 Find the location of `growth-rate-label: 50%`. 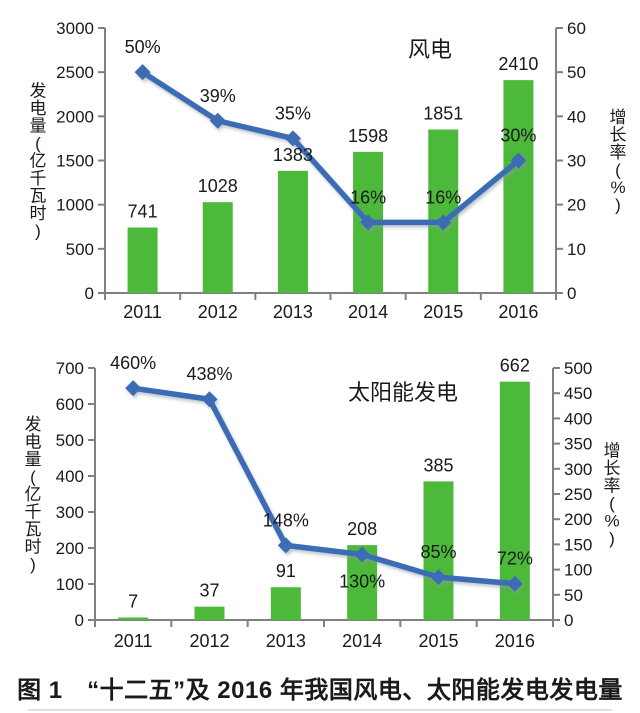

growth-rate-label: 50% is located at coordinates (143, 47).